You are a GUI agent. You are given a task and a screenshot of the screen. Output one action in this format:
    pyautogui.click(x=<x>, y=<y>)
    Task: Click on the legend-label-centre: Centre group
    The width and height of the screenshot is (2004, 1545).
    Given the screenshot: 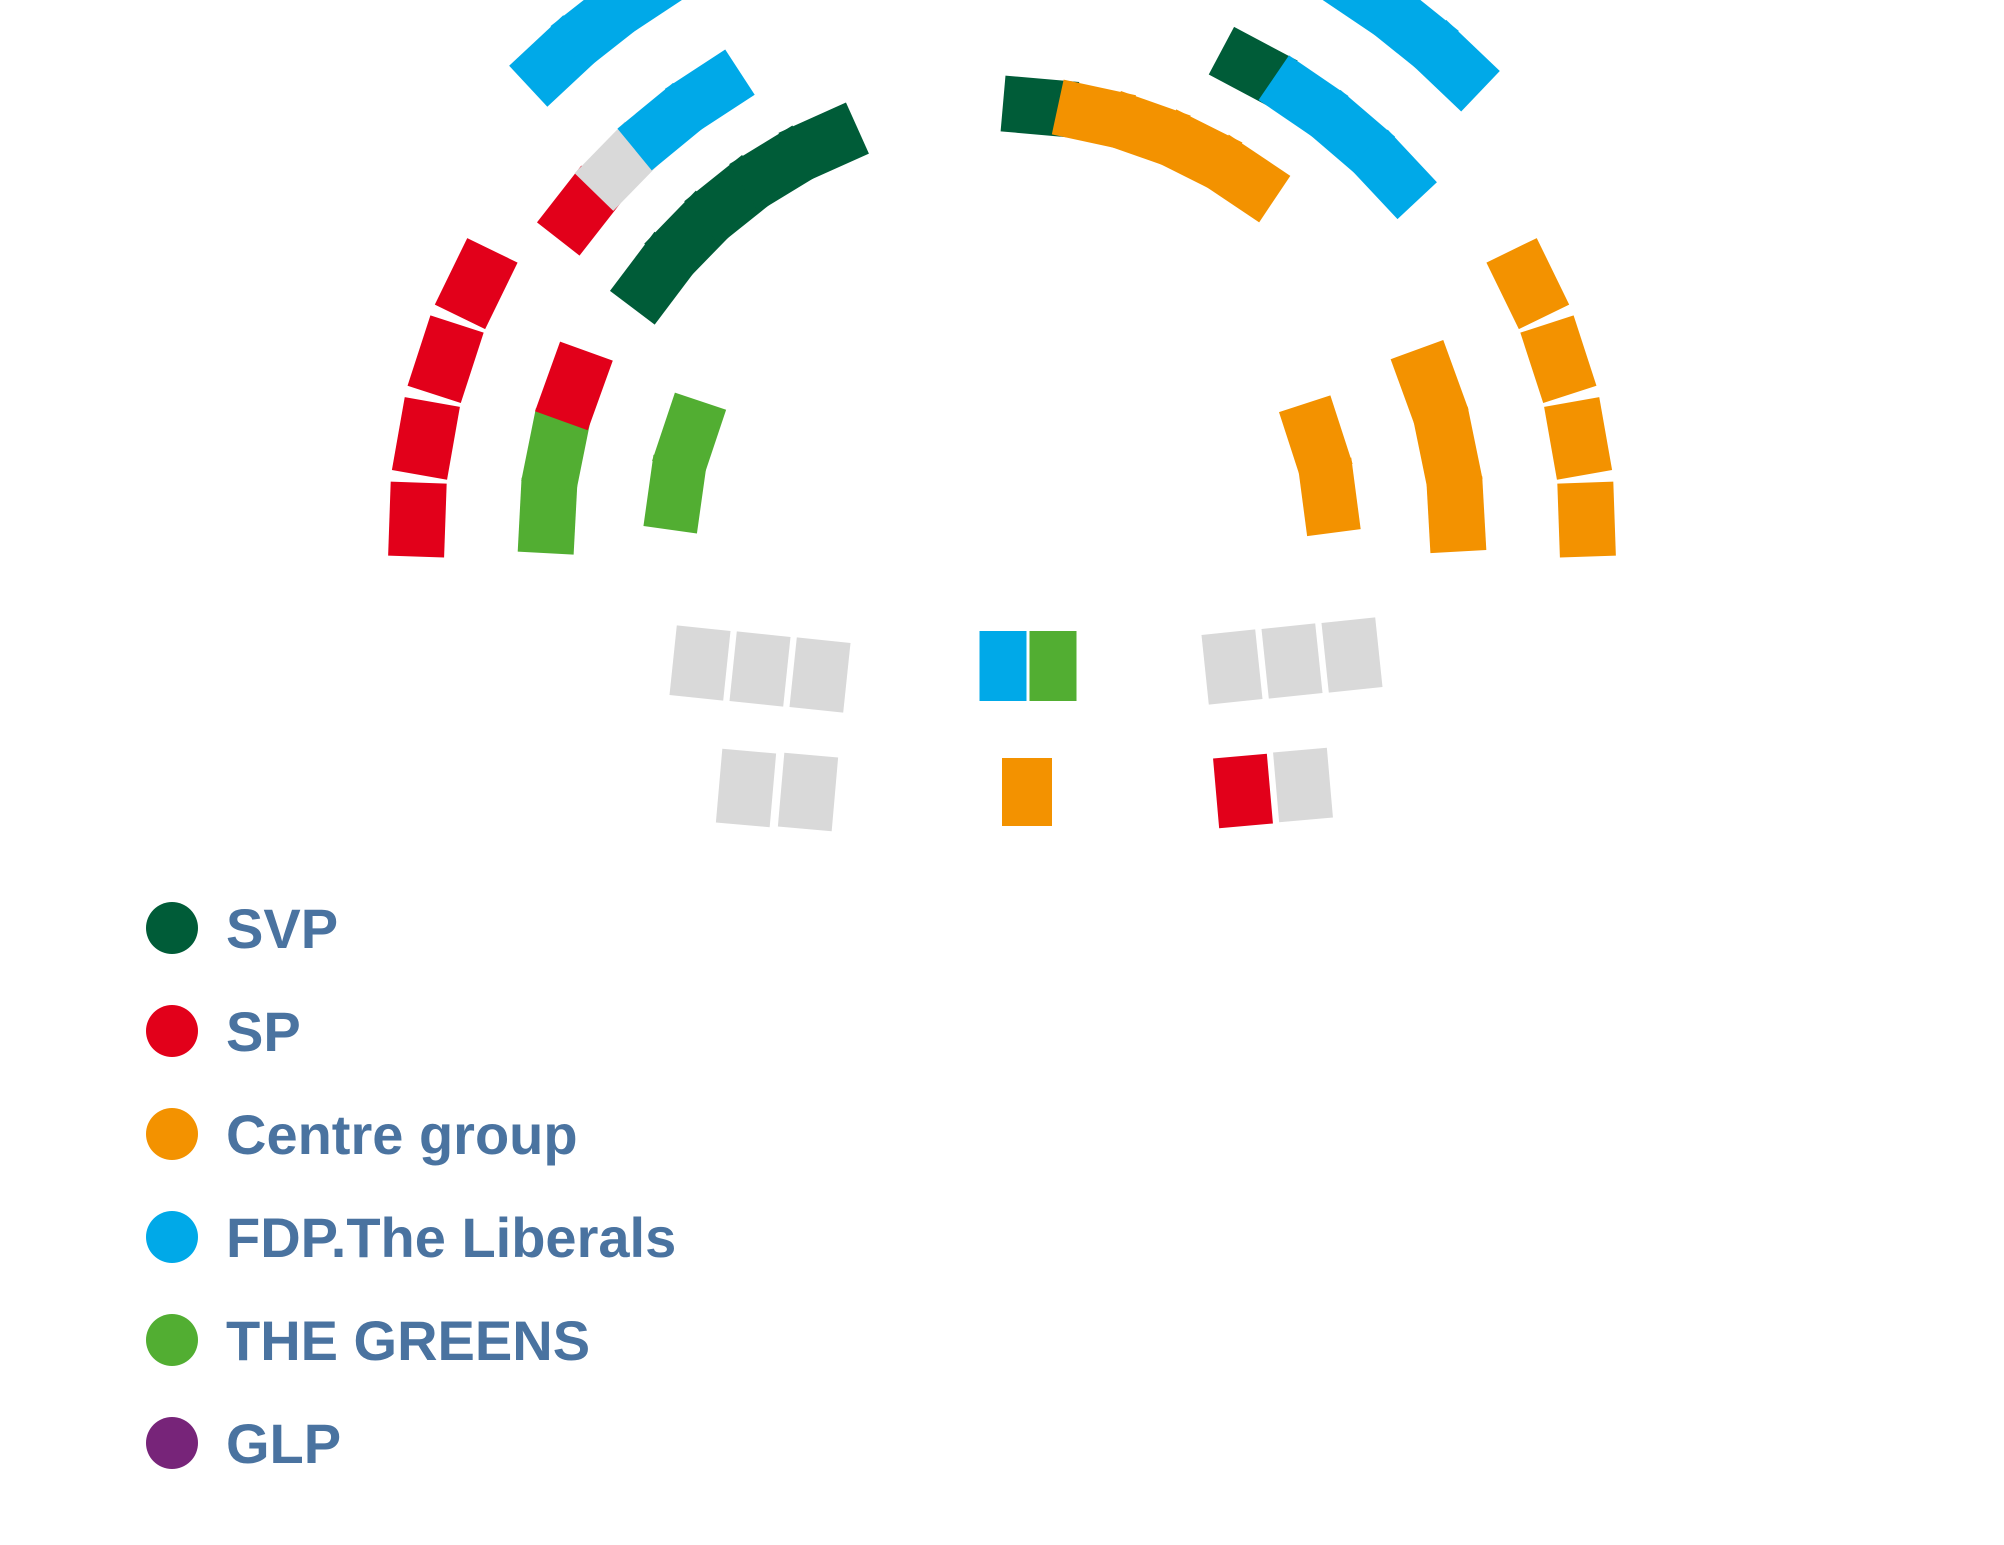 What is the action you would take?
    pyautogui.click(x=402, y=1134)
    